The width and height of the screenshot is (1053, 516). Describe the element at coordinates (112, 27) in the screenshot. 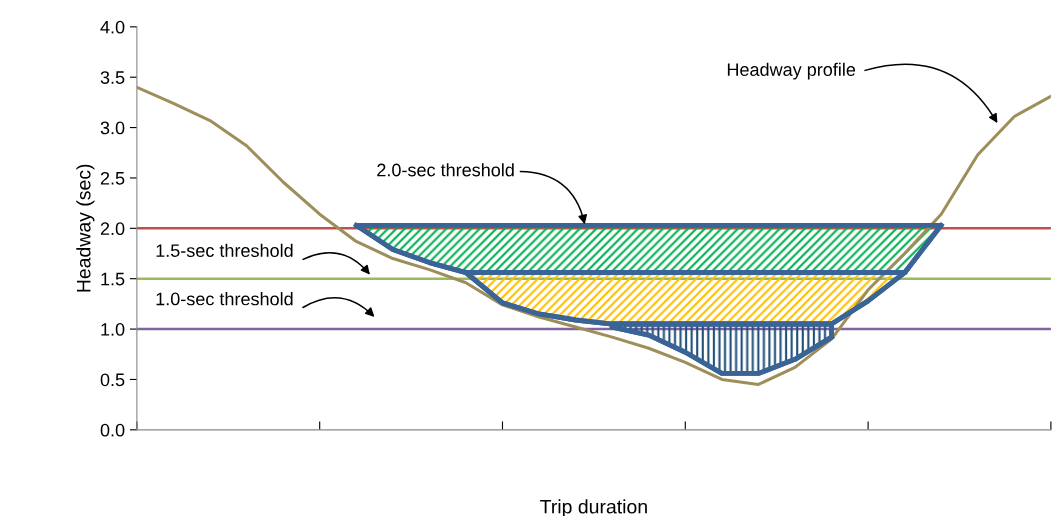

I see `y-tick-label: 4.0` at that location.